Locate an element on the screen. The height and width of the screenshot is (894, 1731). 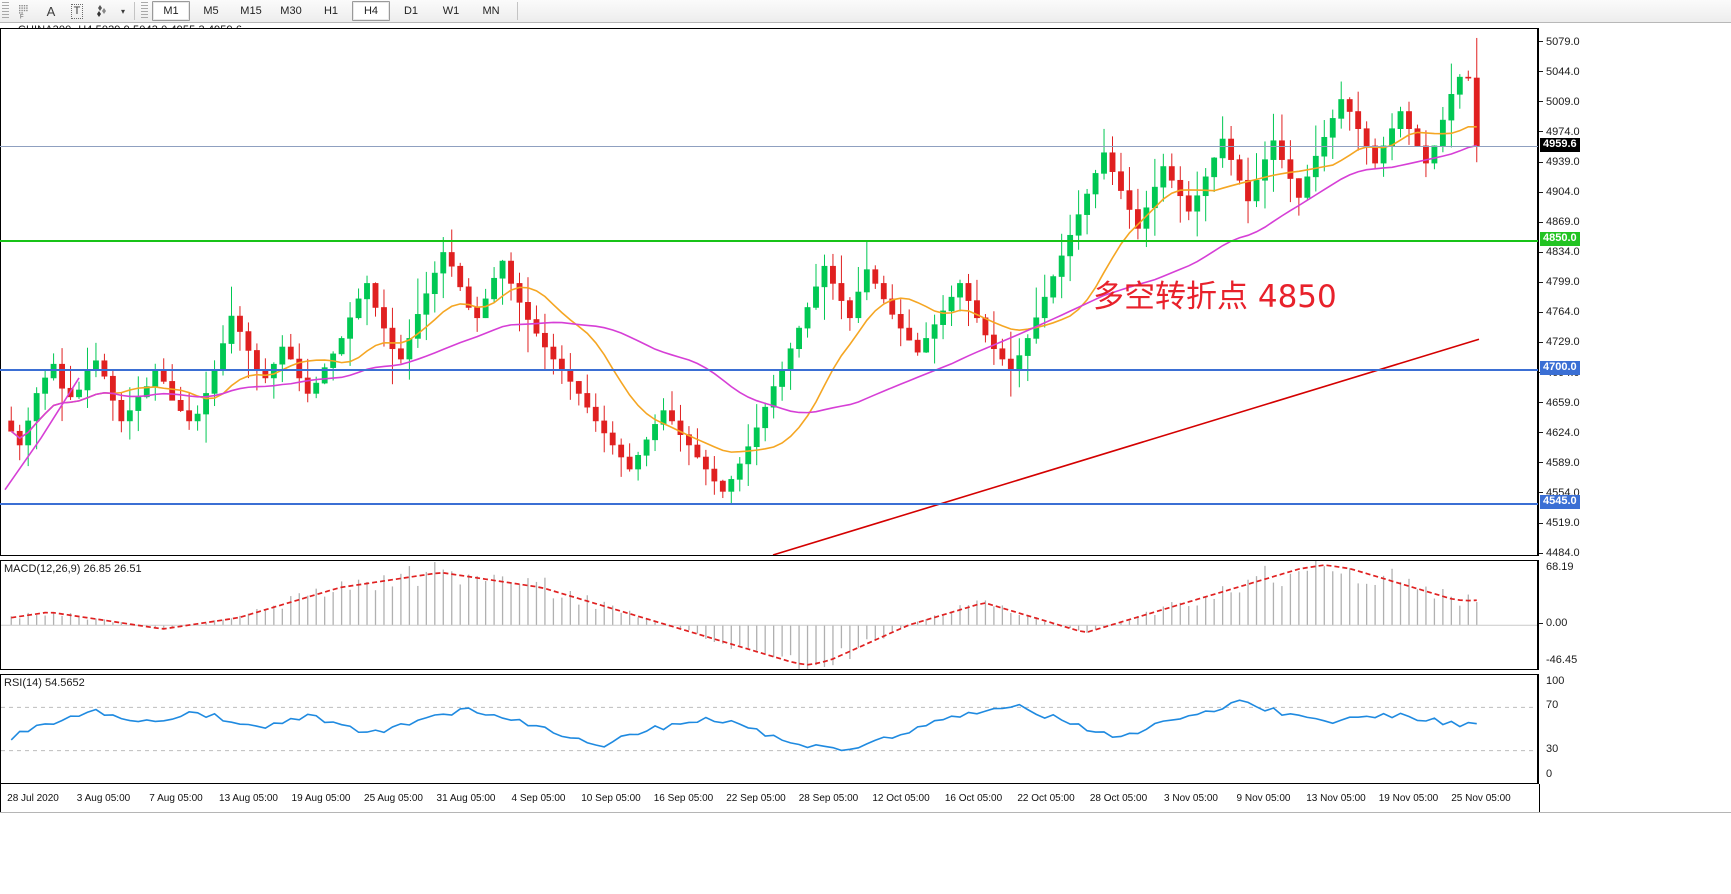
price-tick: 4624.0 is located at coordinates (1559, 433).